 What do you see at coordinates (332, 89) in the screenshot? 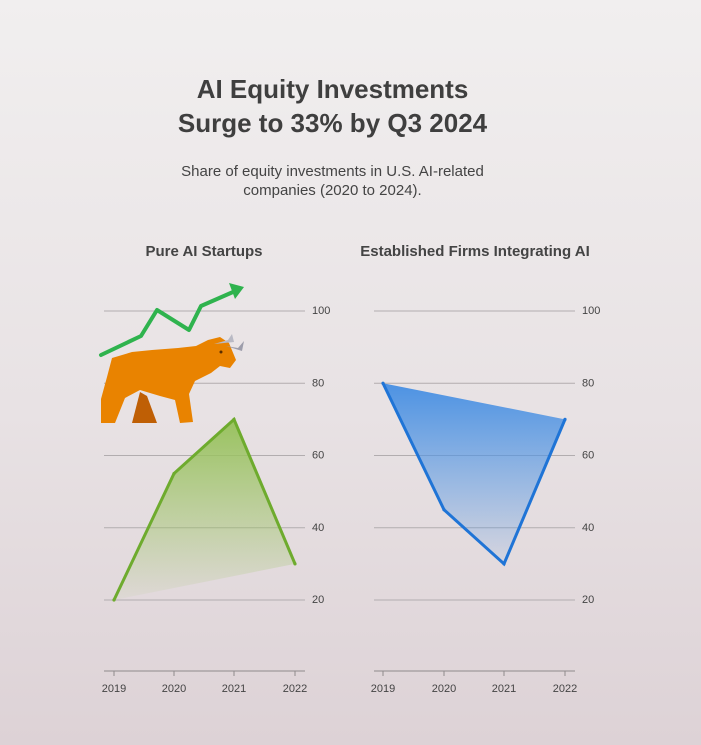
I see `title-line-1: AI Equity Investments` at bounding box center [332, 89].